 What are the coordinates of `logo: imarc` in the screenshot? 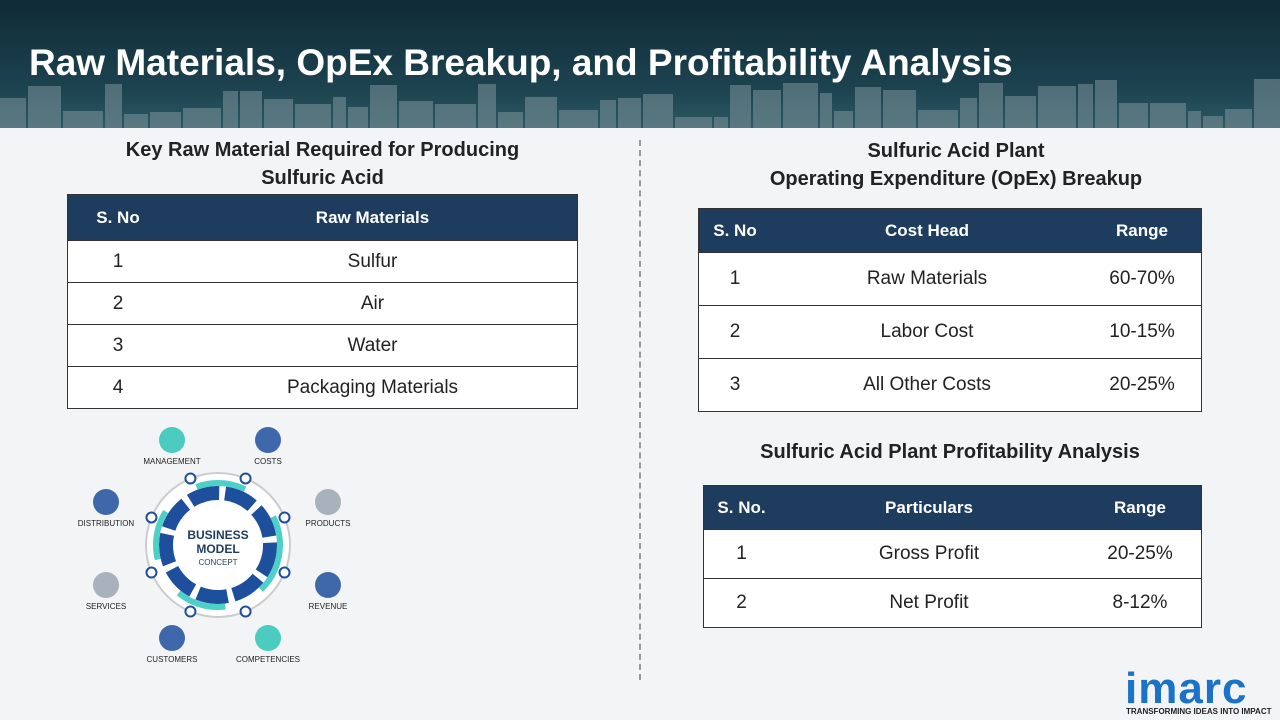 It's located at (1186, 688).